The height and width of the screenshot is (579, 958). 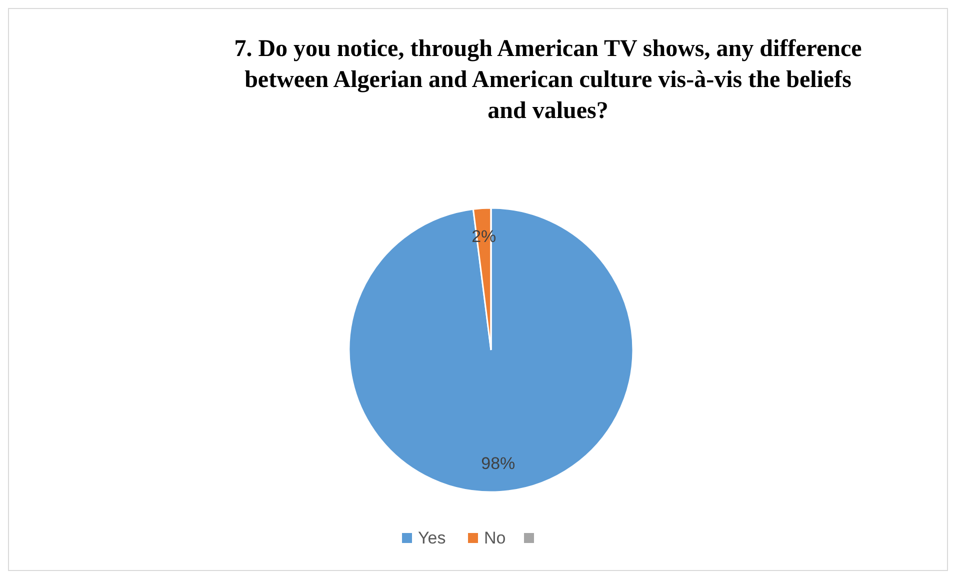 I want to click on chart-title: 7. Do you notice, through American TV shows, any difference between Algerian and American culture vis-à-vis the beliefs and values?, so click(x=548, y=80).